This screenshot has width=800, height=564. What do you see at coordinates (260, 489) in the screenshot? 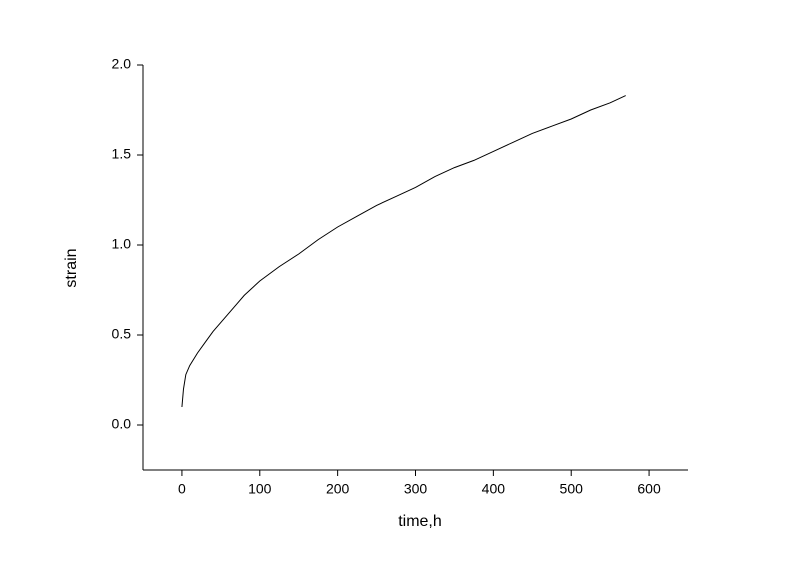
I see `x-tick-label: 100` at bounding box center [260, 489].